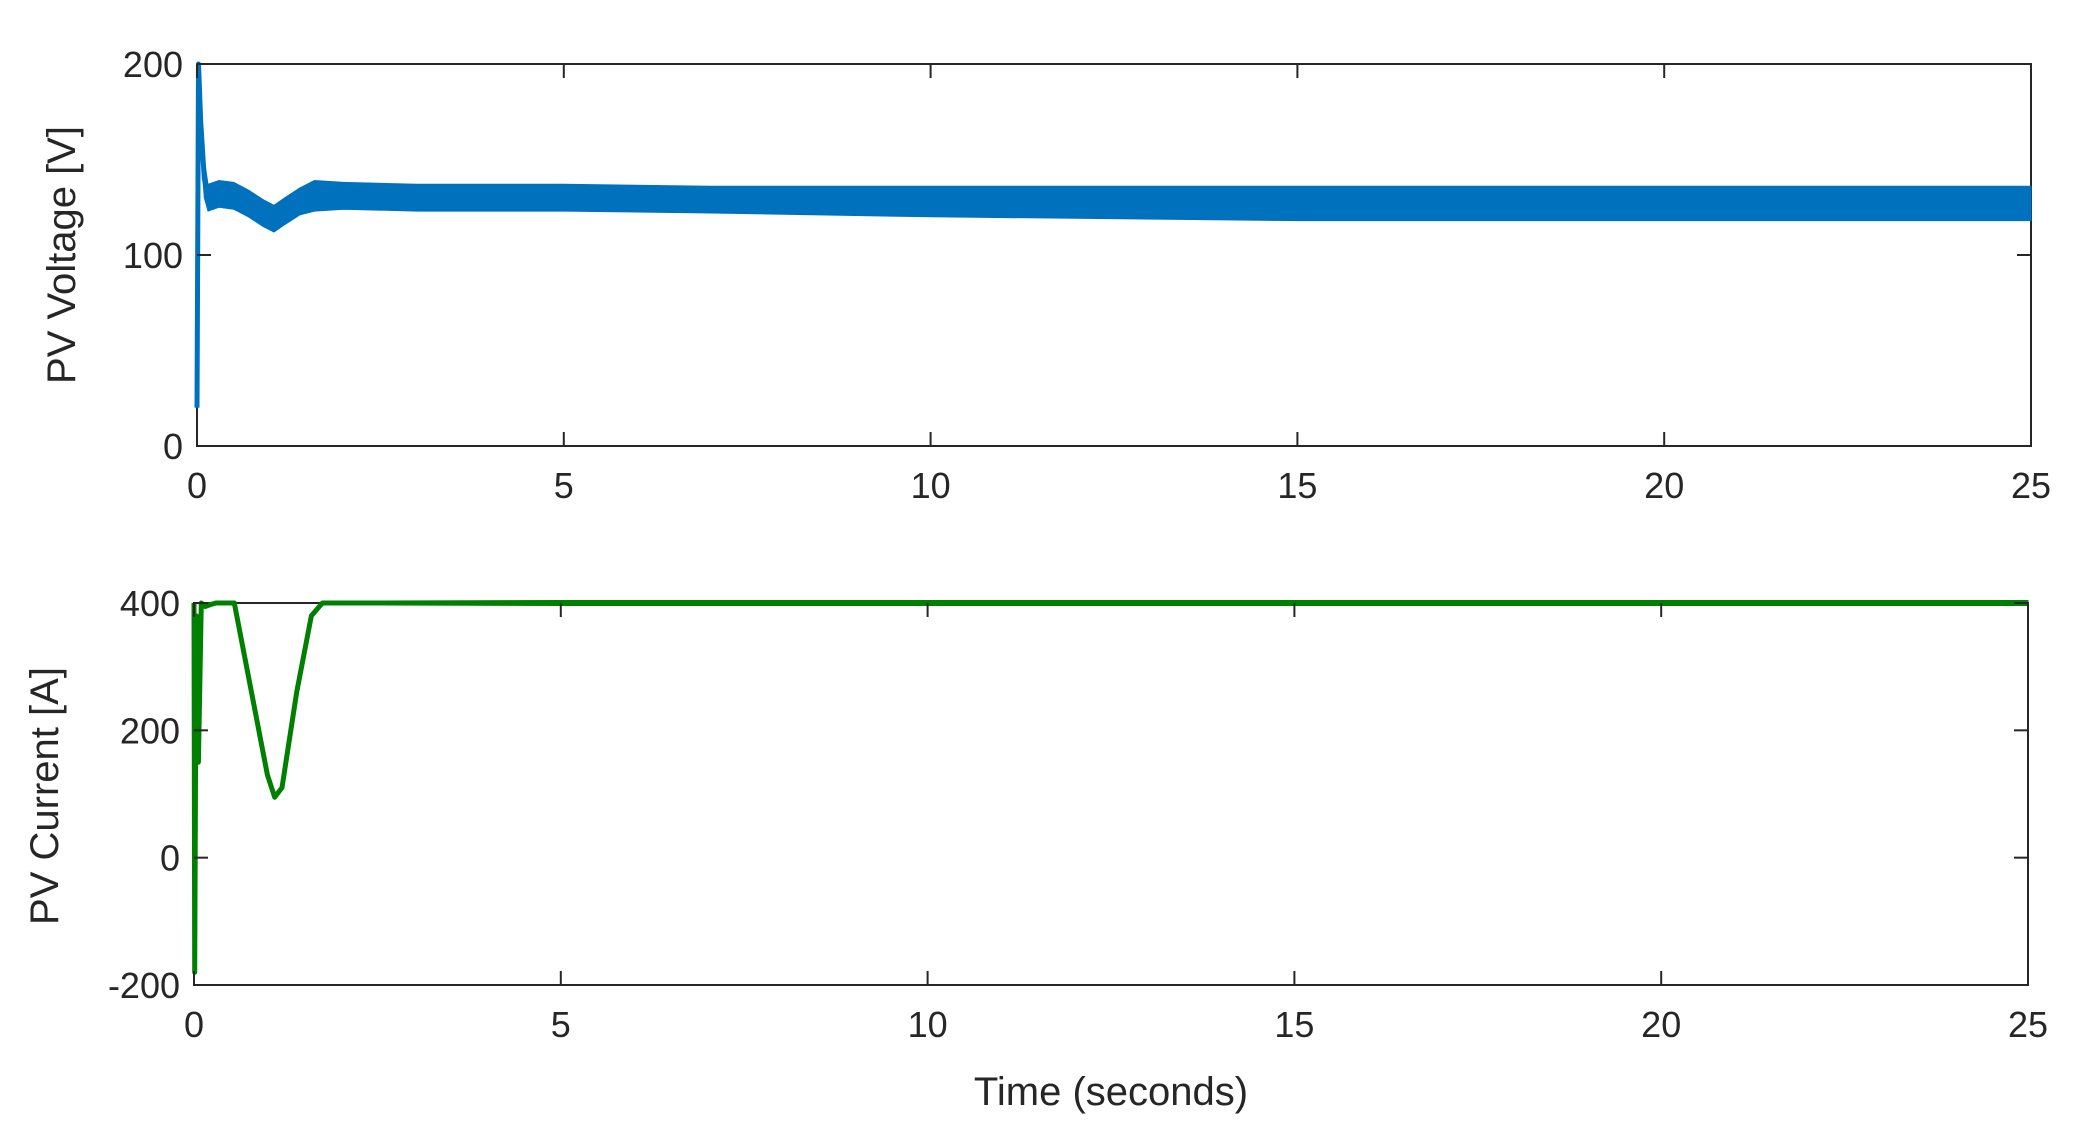  Describe the element at coordinates (1111, 1092) in the screenshot. I see `current-xlabel: Time (seconds)` at that location.